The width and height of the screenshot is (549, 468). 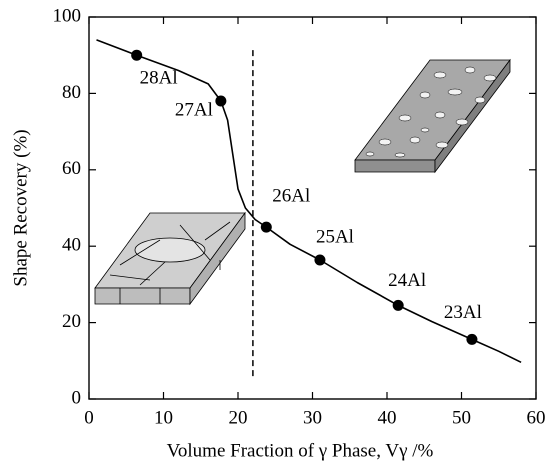 I want to click on point-label: 25Al, so click(x=335, y=236).